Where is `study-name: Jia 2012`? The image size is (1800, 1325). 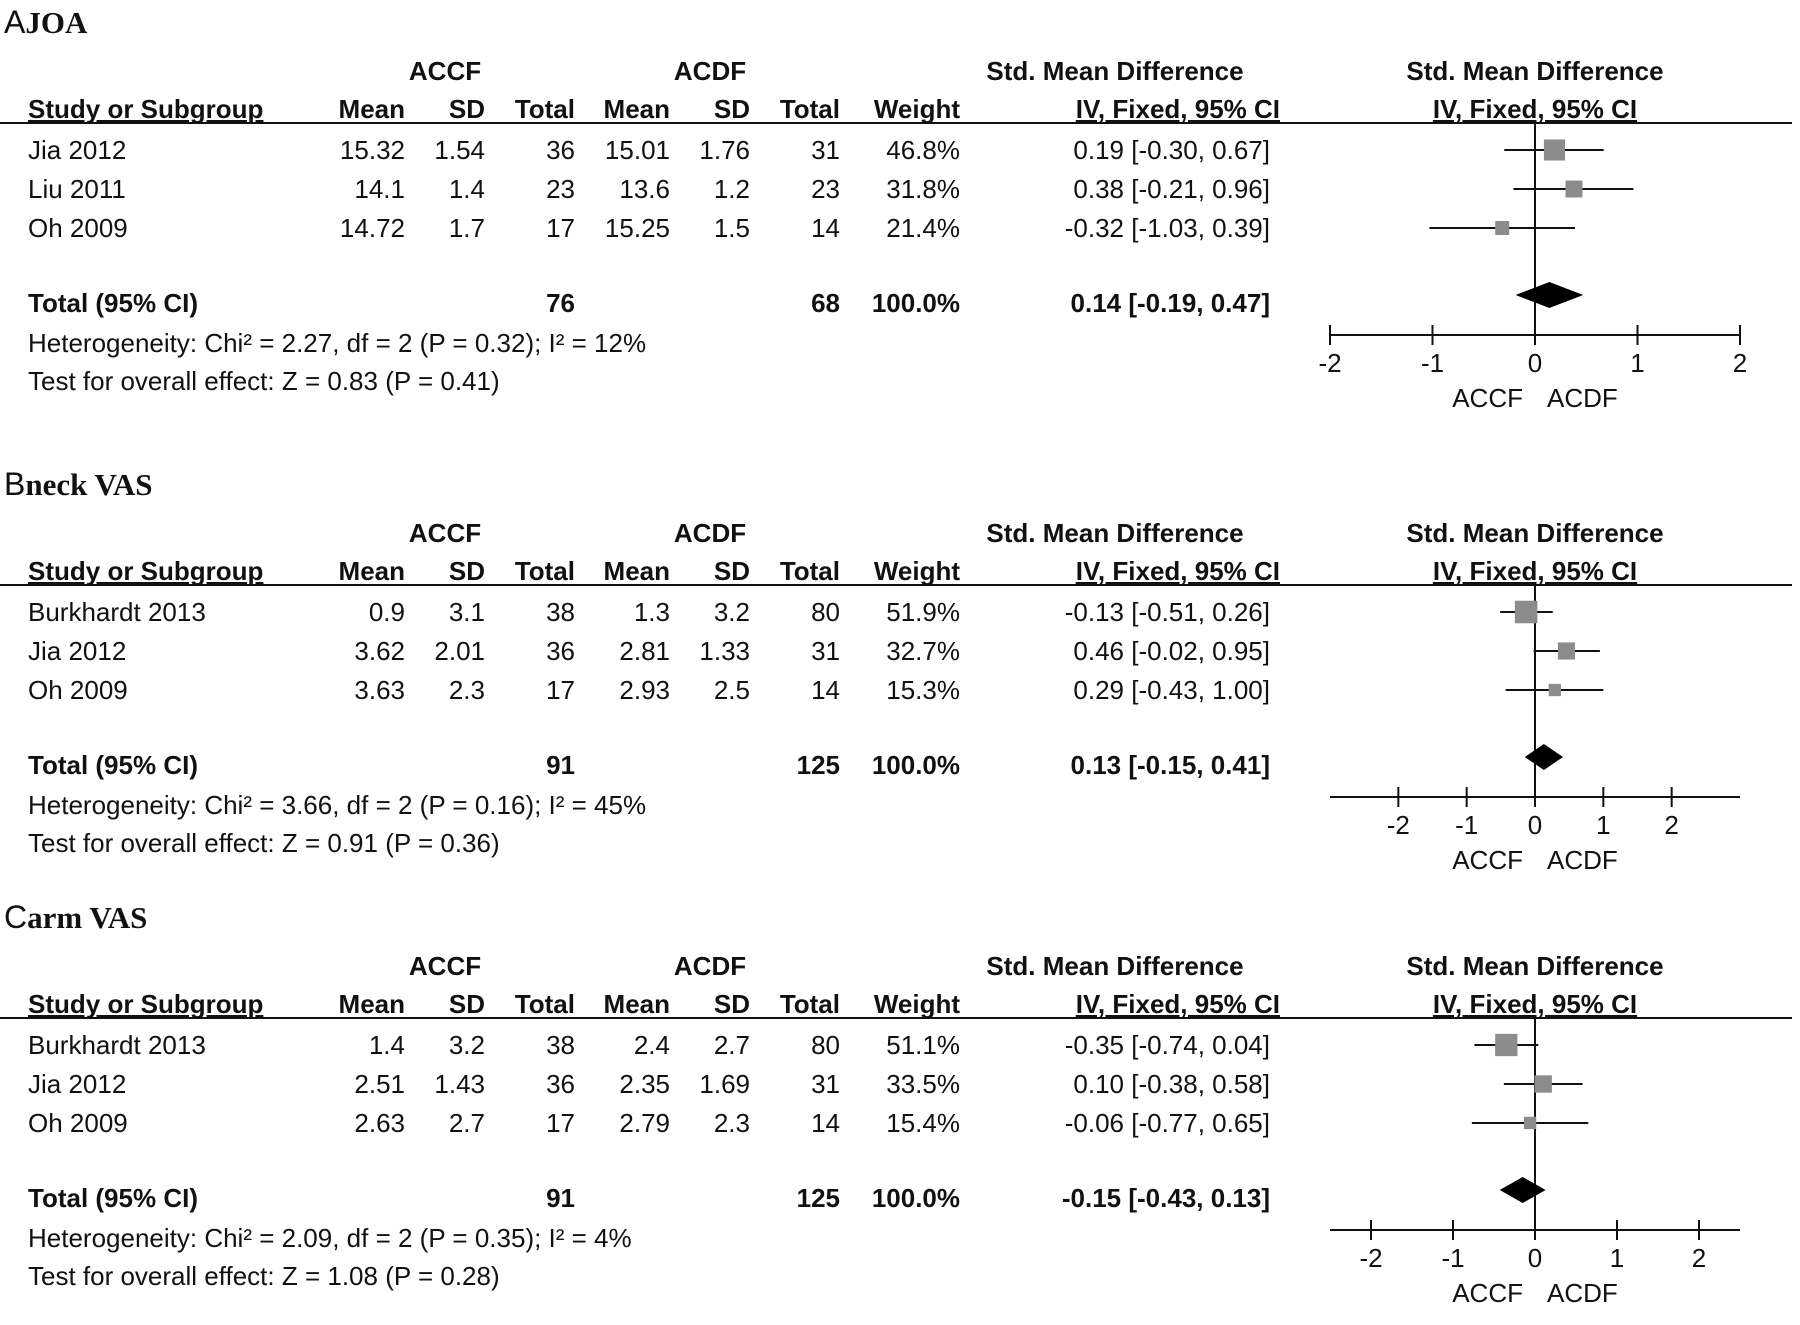
study-name: Jia 2012 is located at coordinates (77, 1084).